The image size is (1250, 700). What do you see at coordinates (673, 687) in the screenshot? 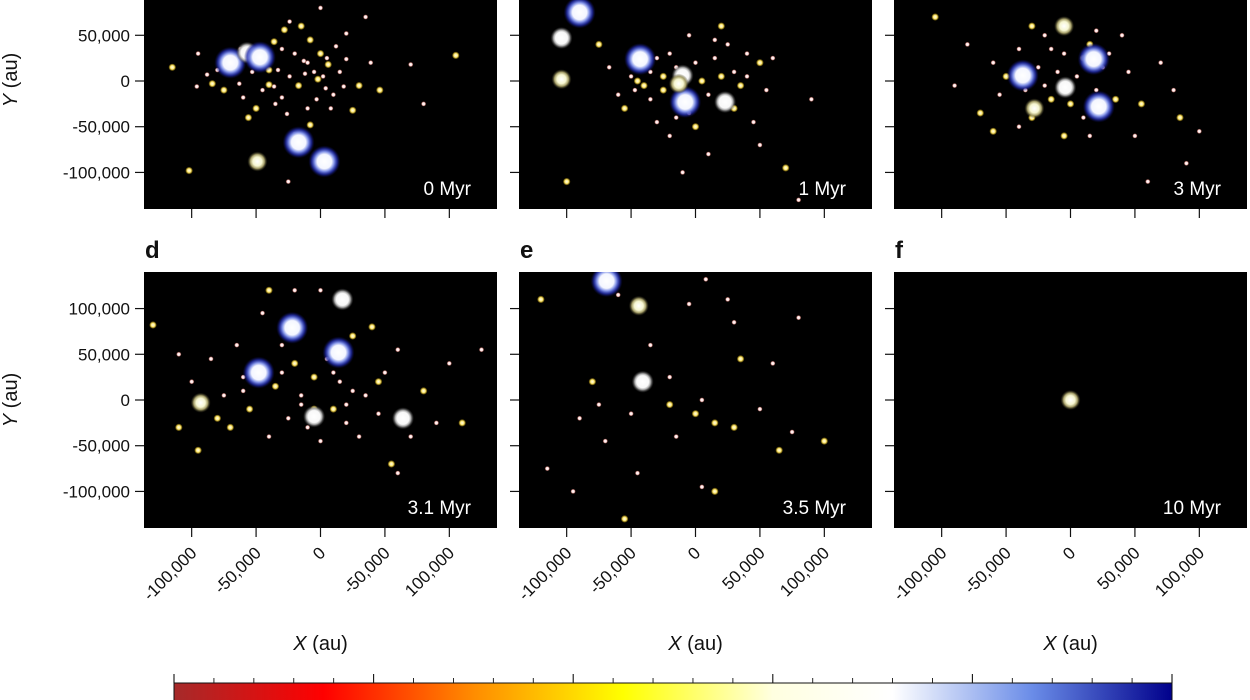
I see `colorbar` at bounding box center [673, 687].